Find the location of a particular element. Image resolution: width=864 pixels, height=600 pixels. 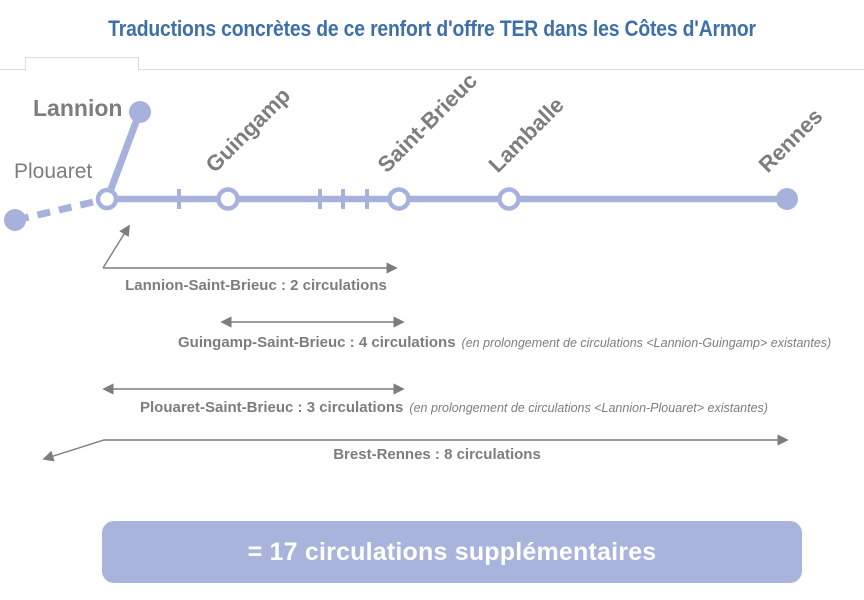

summary-text: = 17 circulations supplémentaires is located at coordinates (452, 551).